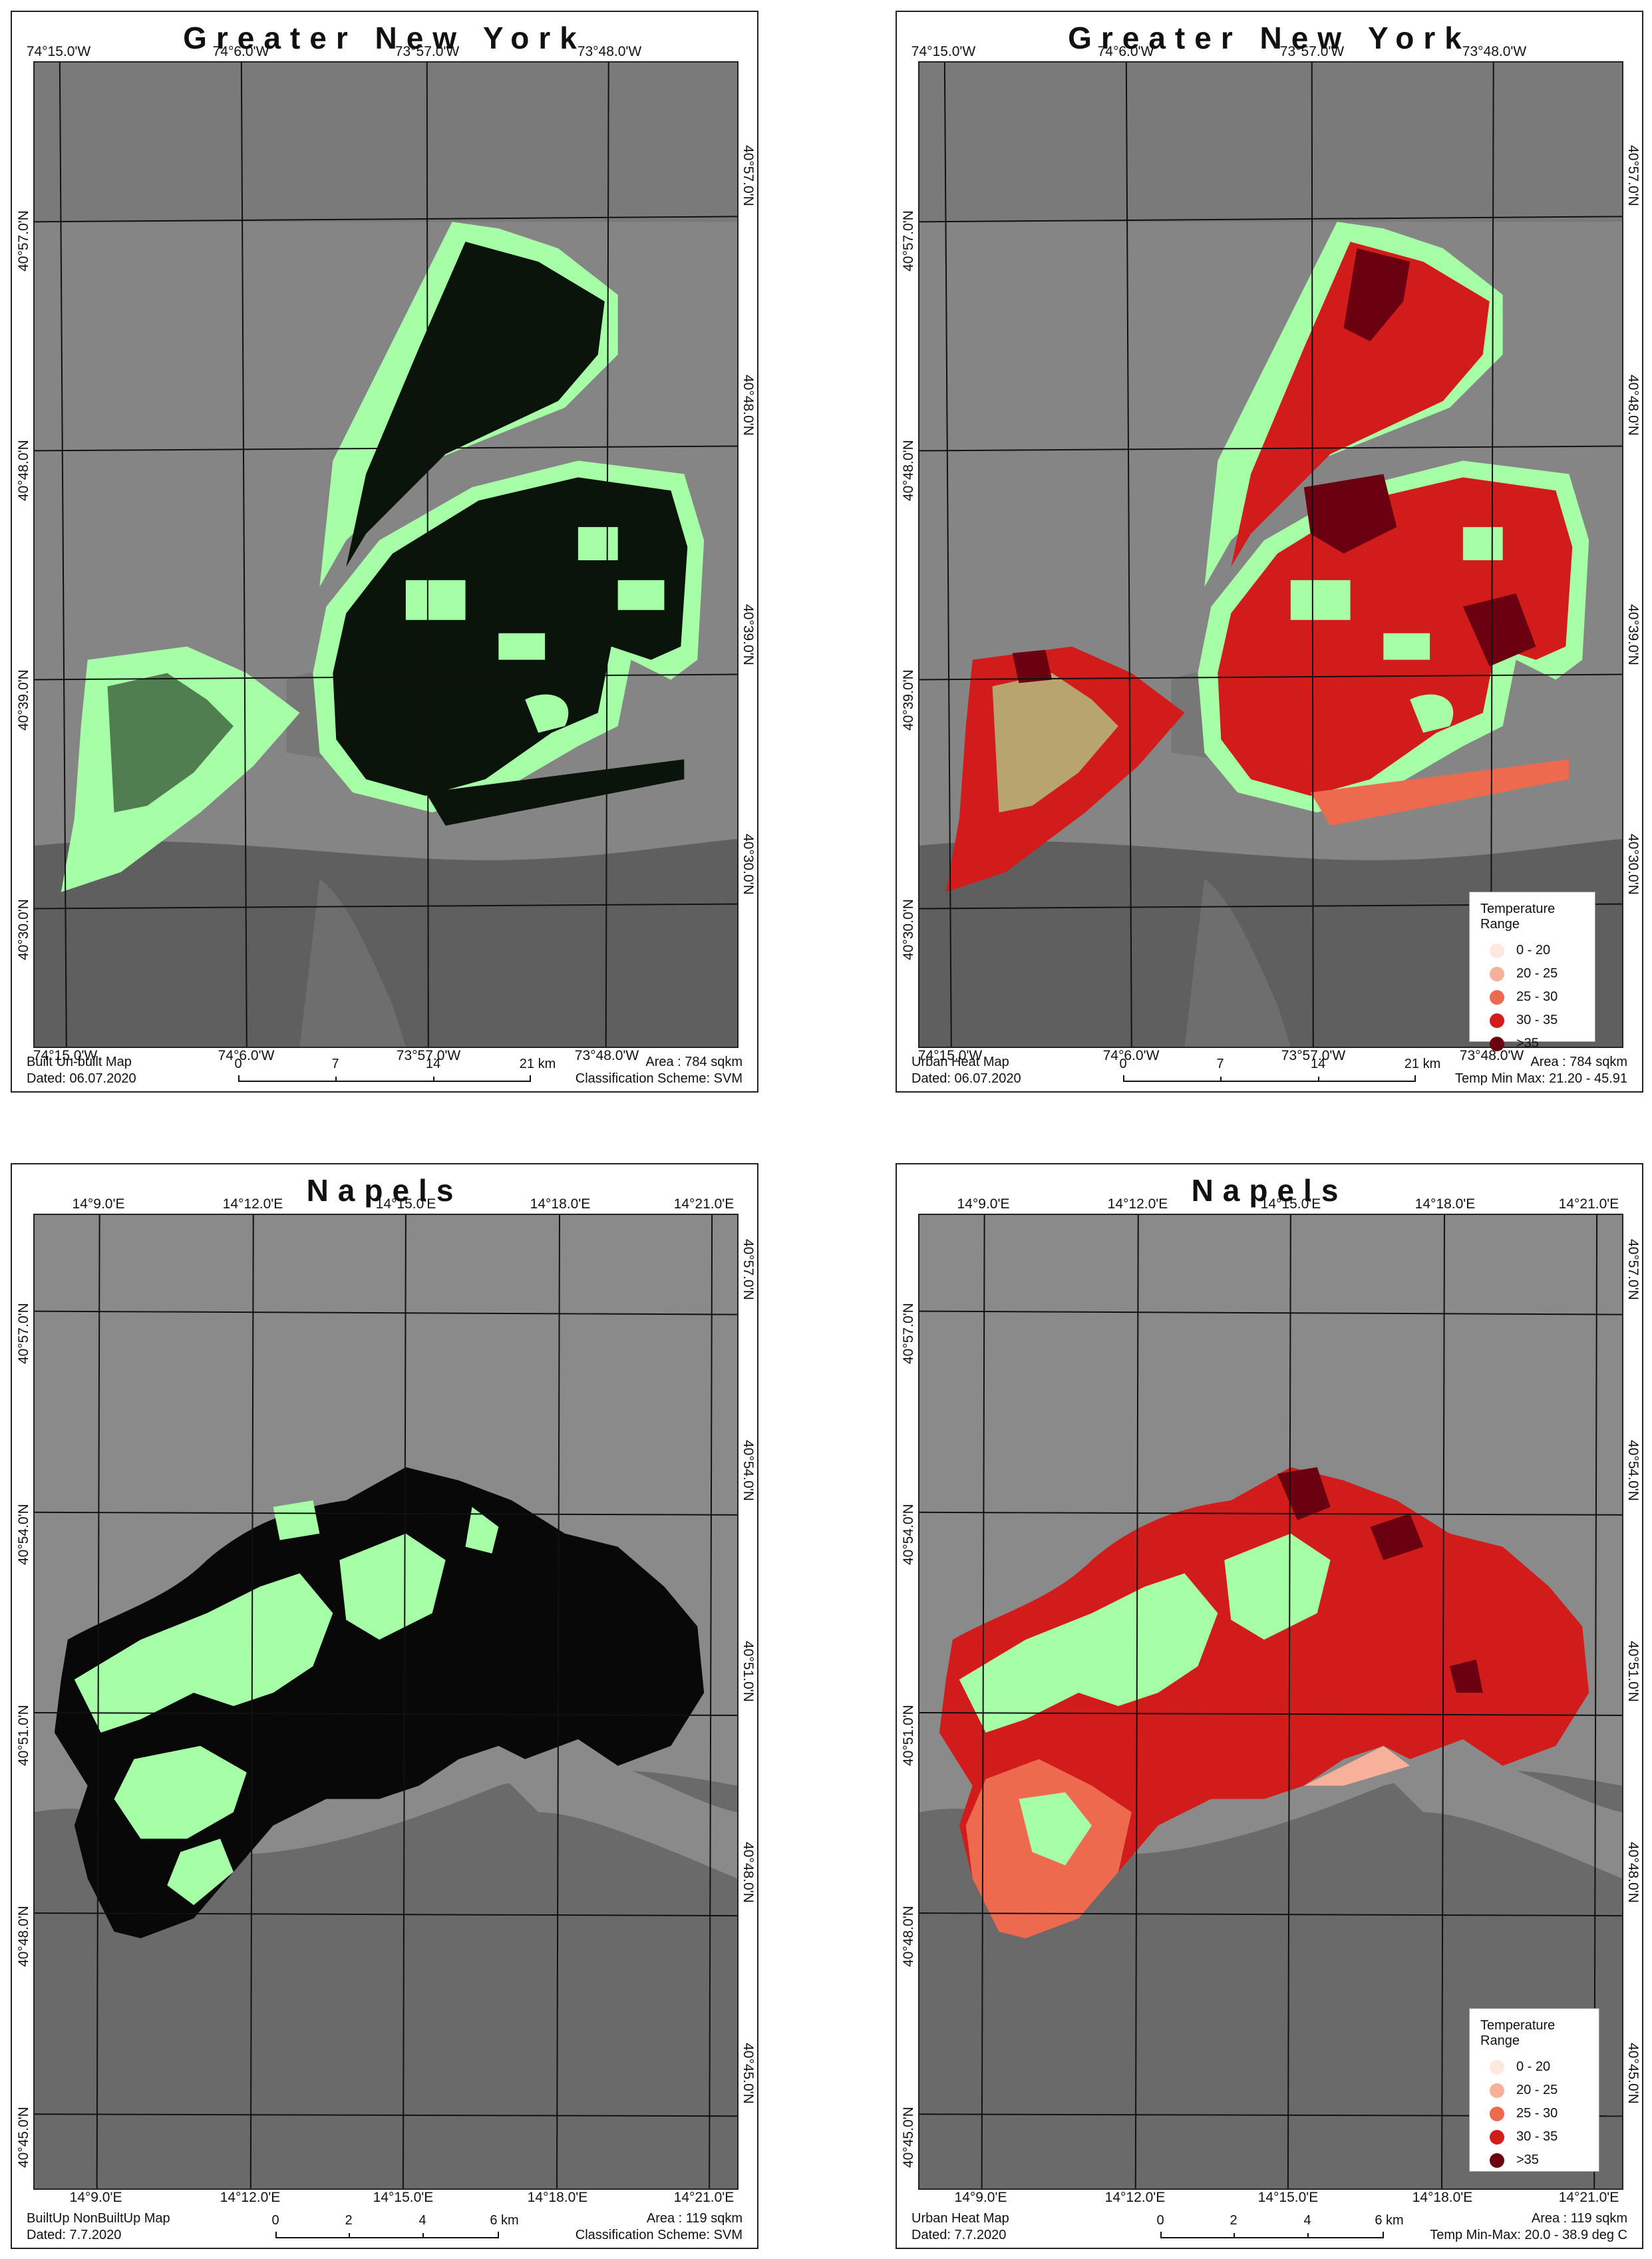 This screenshot has width=1652, height=2259. I want to click on map-caption: Built Un-built Map Dated: 06.07.2020, so click(82, 1070).